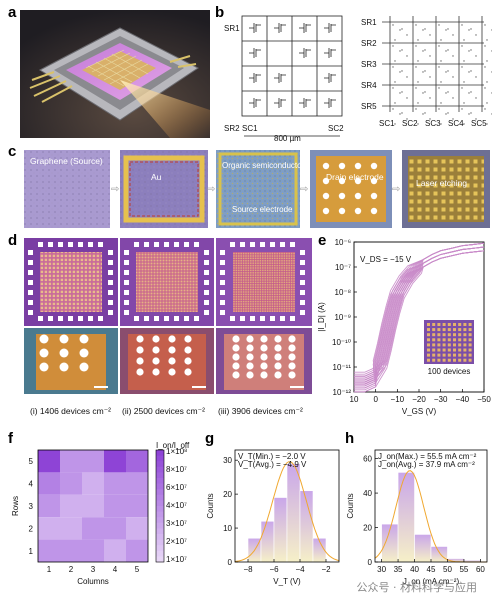 The height and width of the screenshot is (607, 495). I want to click on stat-annotation-2: V_T(Avg.) = −4.9 V, so click(272, 464).